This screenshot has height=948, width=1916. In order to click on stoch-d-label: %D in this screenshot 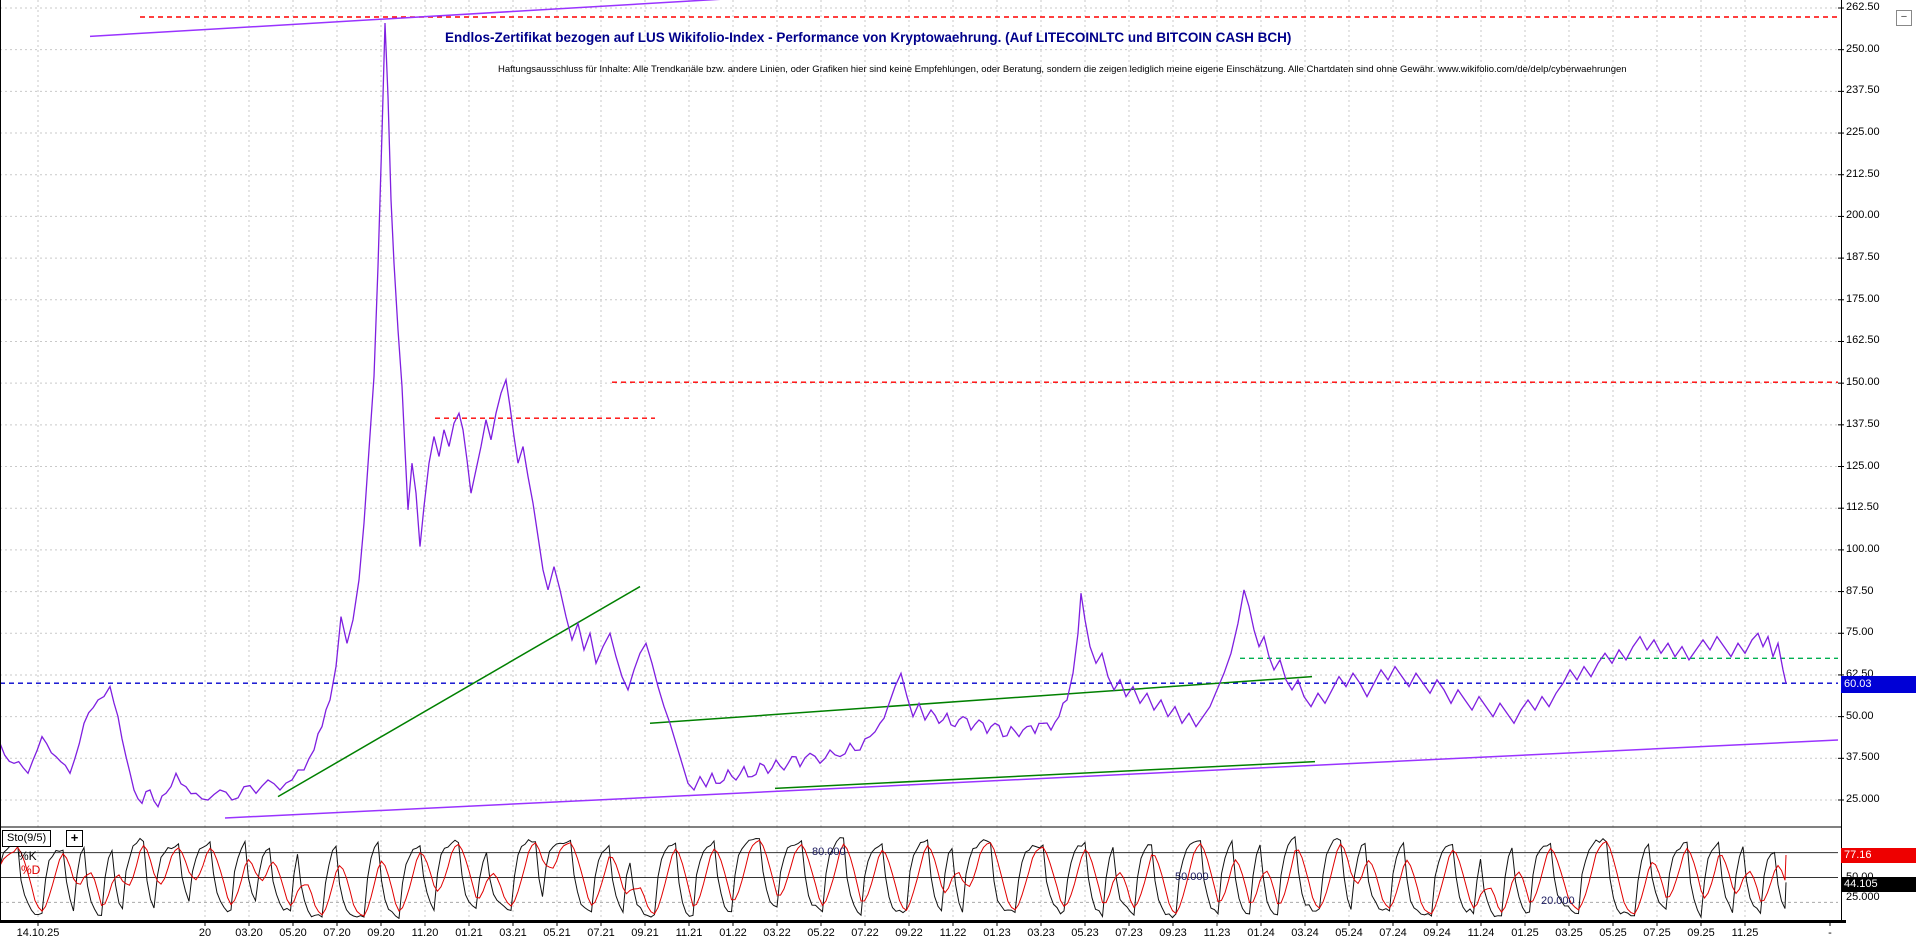, I will do `click(31, 870)`.